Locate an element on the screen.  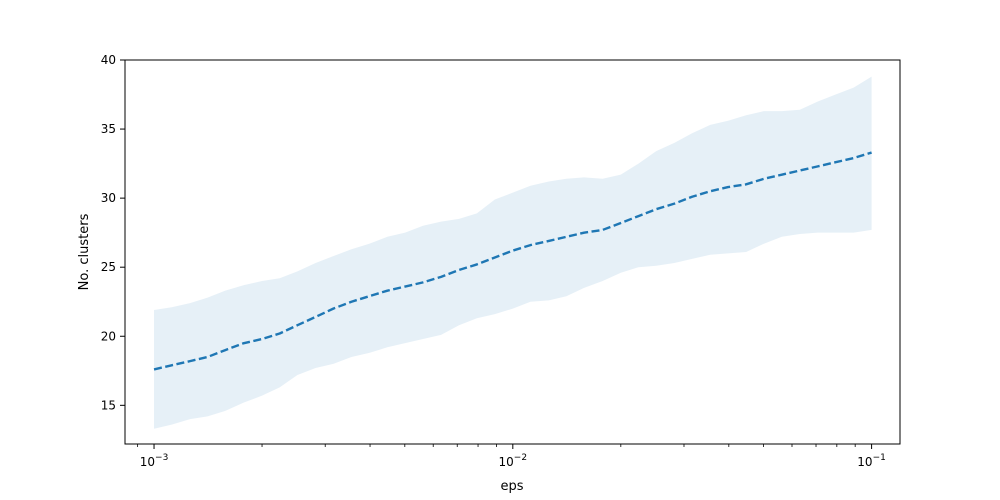
y-tick-label: 15 is located at coordinates (108, 405).